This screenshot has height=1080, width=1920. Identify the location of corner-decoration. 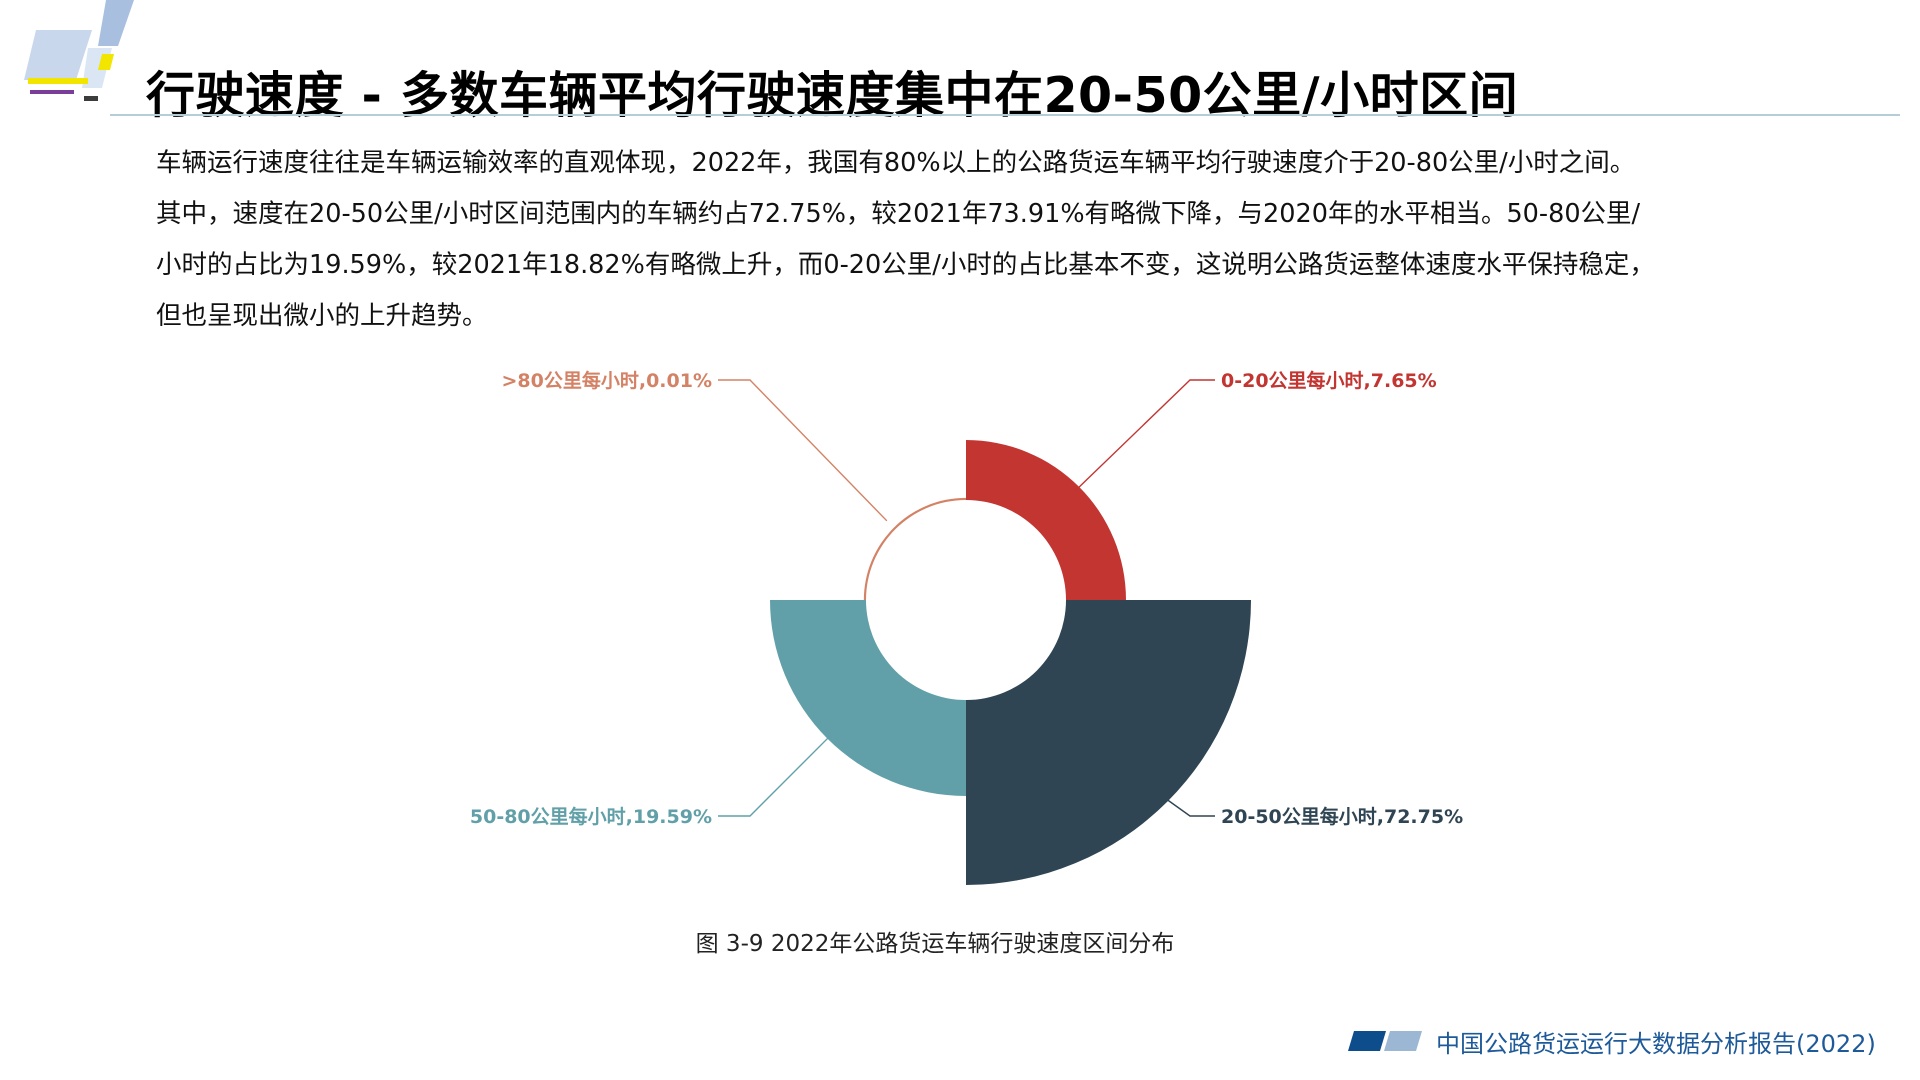
(79, 50).